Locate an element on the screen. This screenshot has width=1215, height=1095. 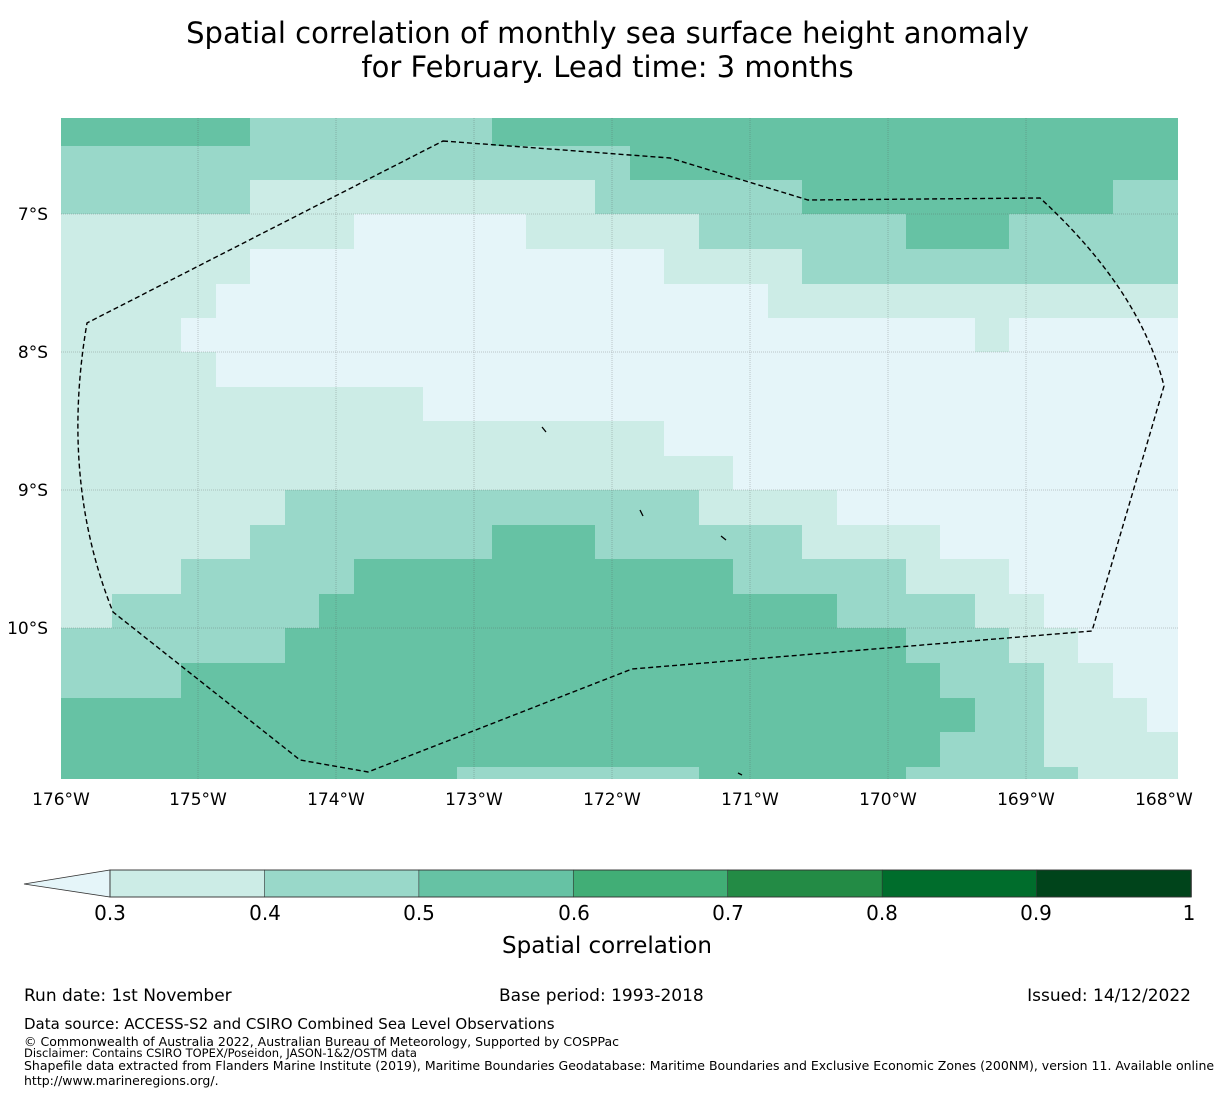
lon-label: 175°W is located at coordinates (198, 800).